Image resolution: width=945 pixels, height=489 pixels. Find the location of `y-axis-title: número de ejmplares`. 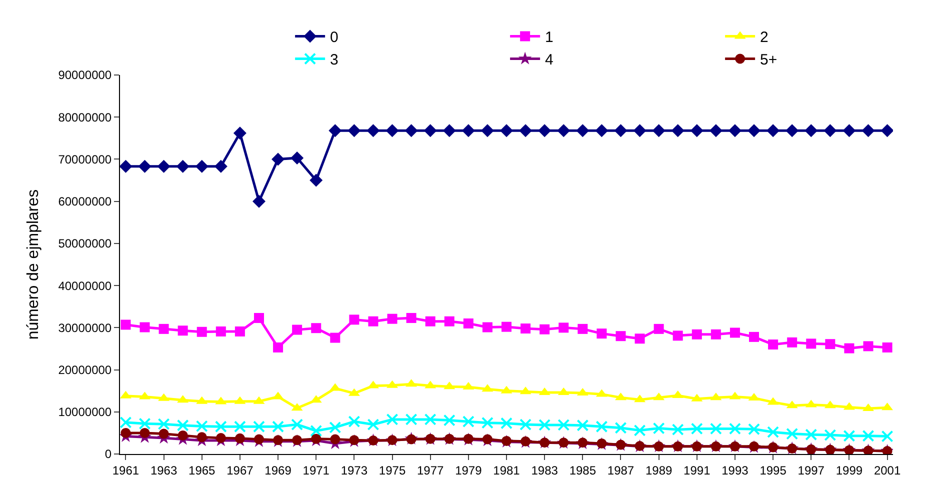

y-axis-title: número de ejmplares is located at coordinates (33, 264).